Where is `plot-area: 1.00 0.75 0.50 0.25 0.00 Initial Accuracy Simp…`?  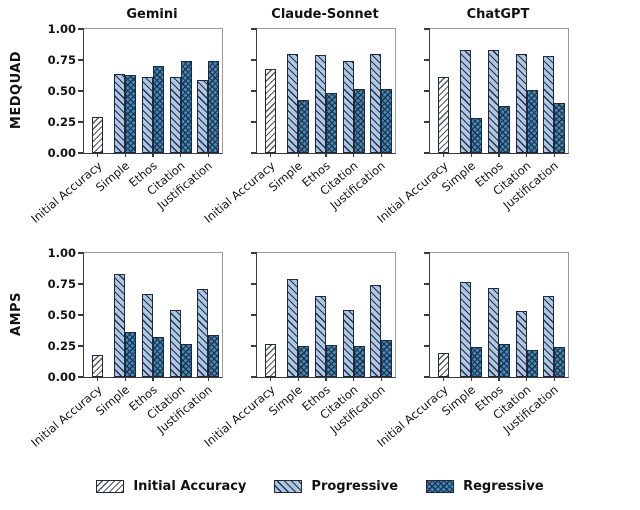 plot-area: 1.00 0.75 0.50 0.25 0.00 Initial Accuracy Simp… is located at coordinates (125, 124).